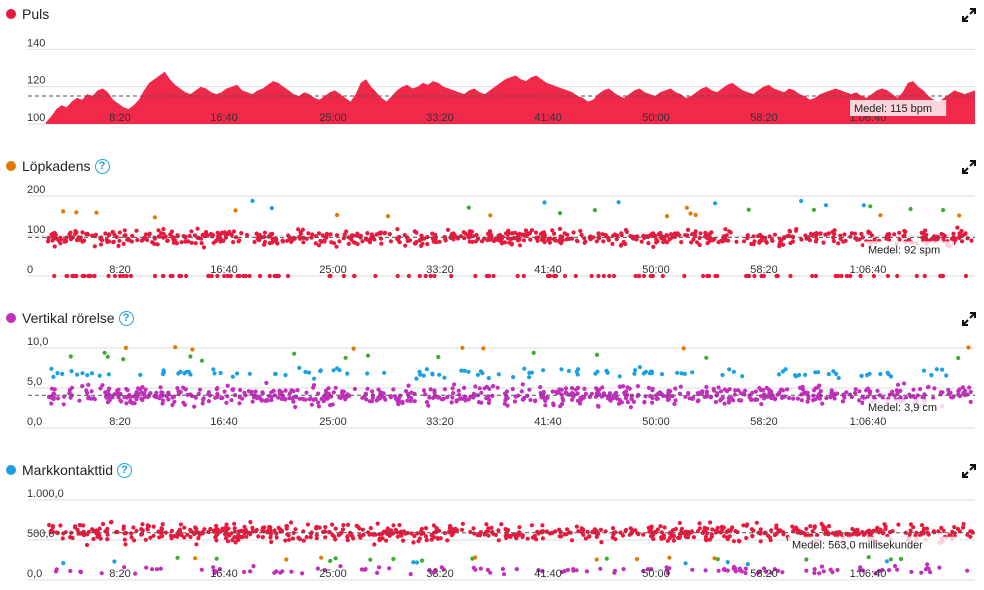 The image size is (984, 590). I want to click on x-tick-label: 58:20, so click(764, 270).